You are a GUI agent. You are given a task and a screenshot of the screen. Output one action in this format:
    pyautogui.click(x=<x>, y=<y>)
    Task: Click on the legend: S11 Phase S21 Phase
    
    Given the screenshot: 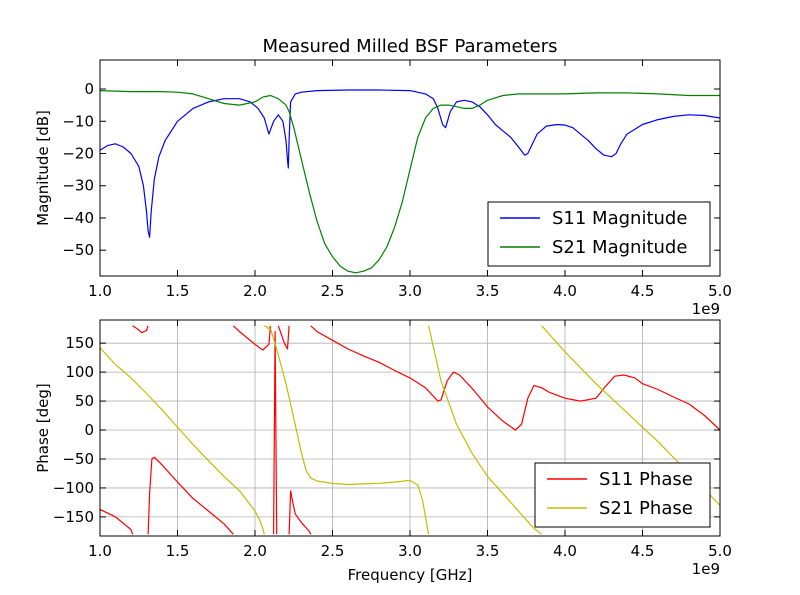 What is the action you would take?
    pyautogui.click(x=622, y=495)
    